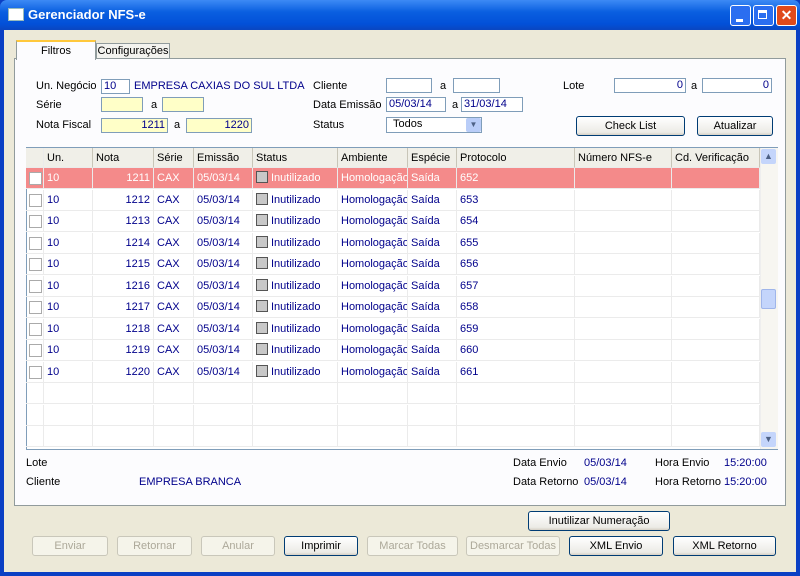  I want to click on maximize-button, so click(763, 15).